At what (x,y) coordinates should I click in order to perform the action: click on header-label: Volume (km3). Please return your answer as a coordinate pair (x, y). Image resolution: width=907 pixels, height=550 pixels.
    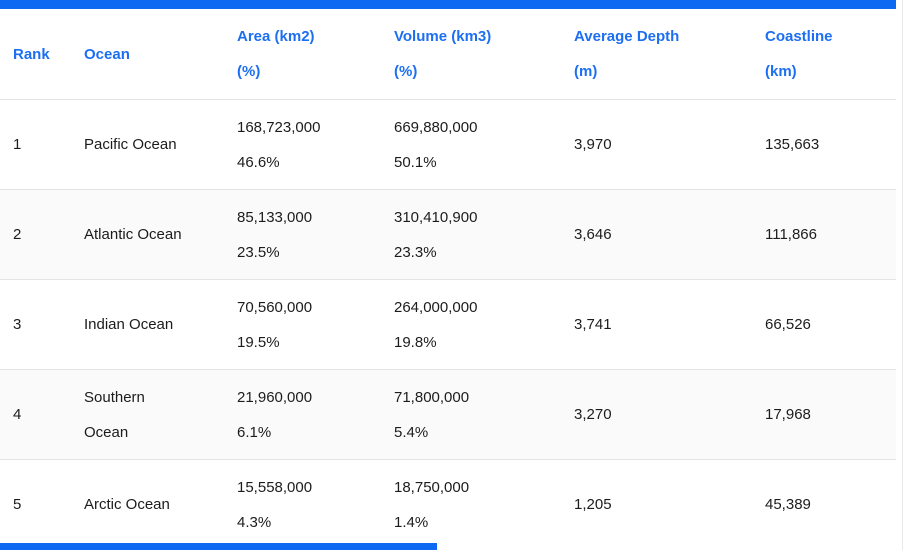
    Looking at the image, I should click on (443, 36).